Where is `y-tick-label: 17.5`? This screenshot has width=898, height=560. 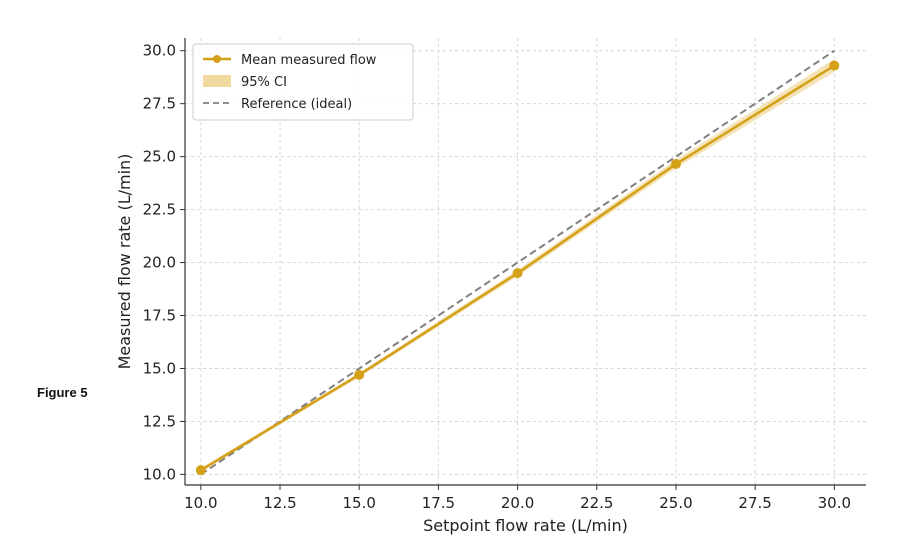
y-tick-label: 17.5 is located at coordinates (159, 316).